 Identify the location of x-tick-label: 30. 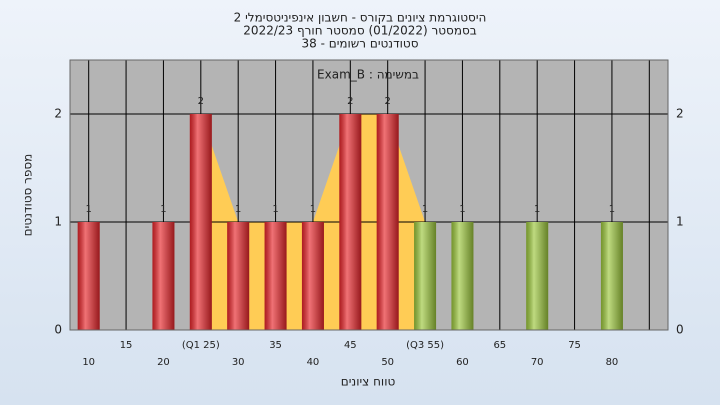
(238, 362).